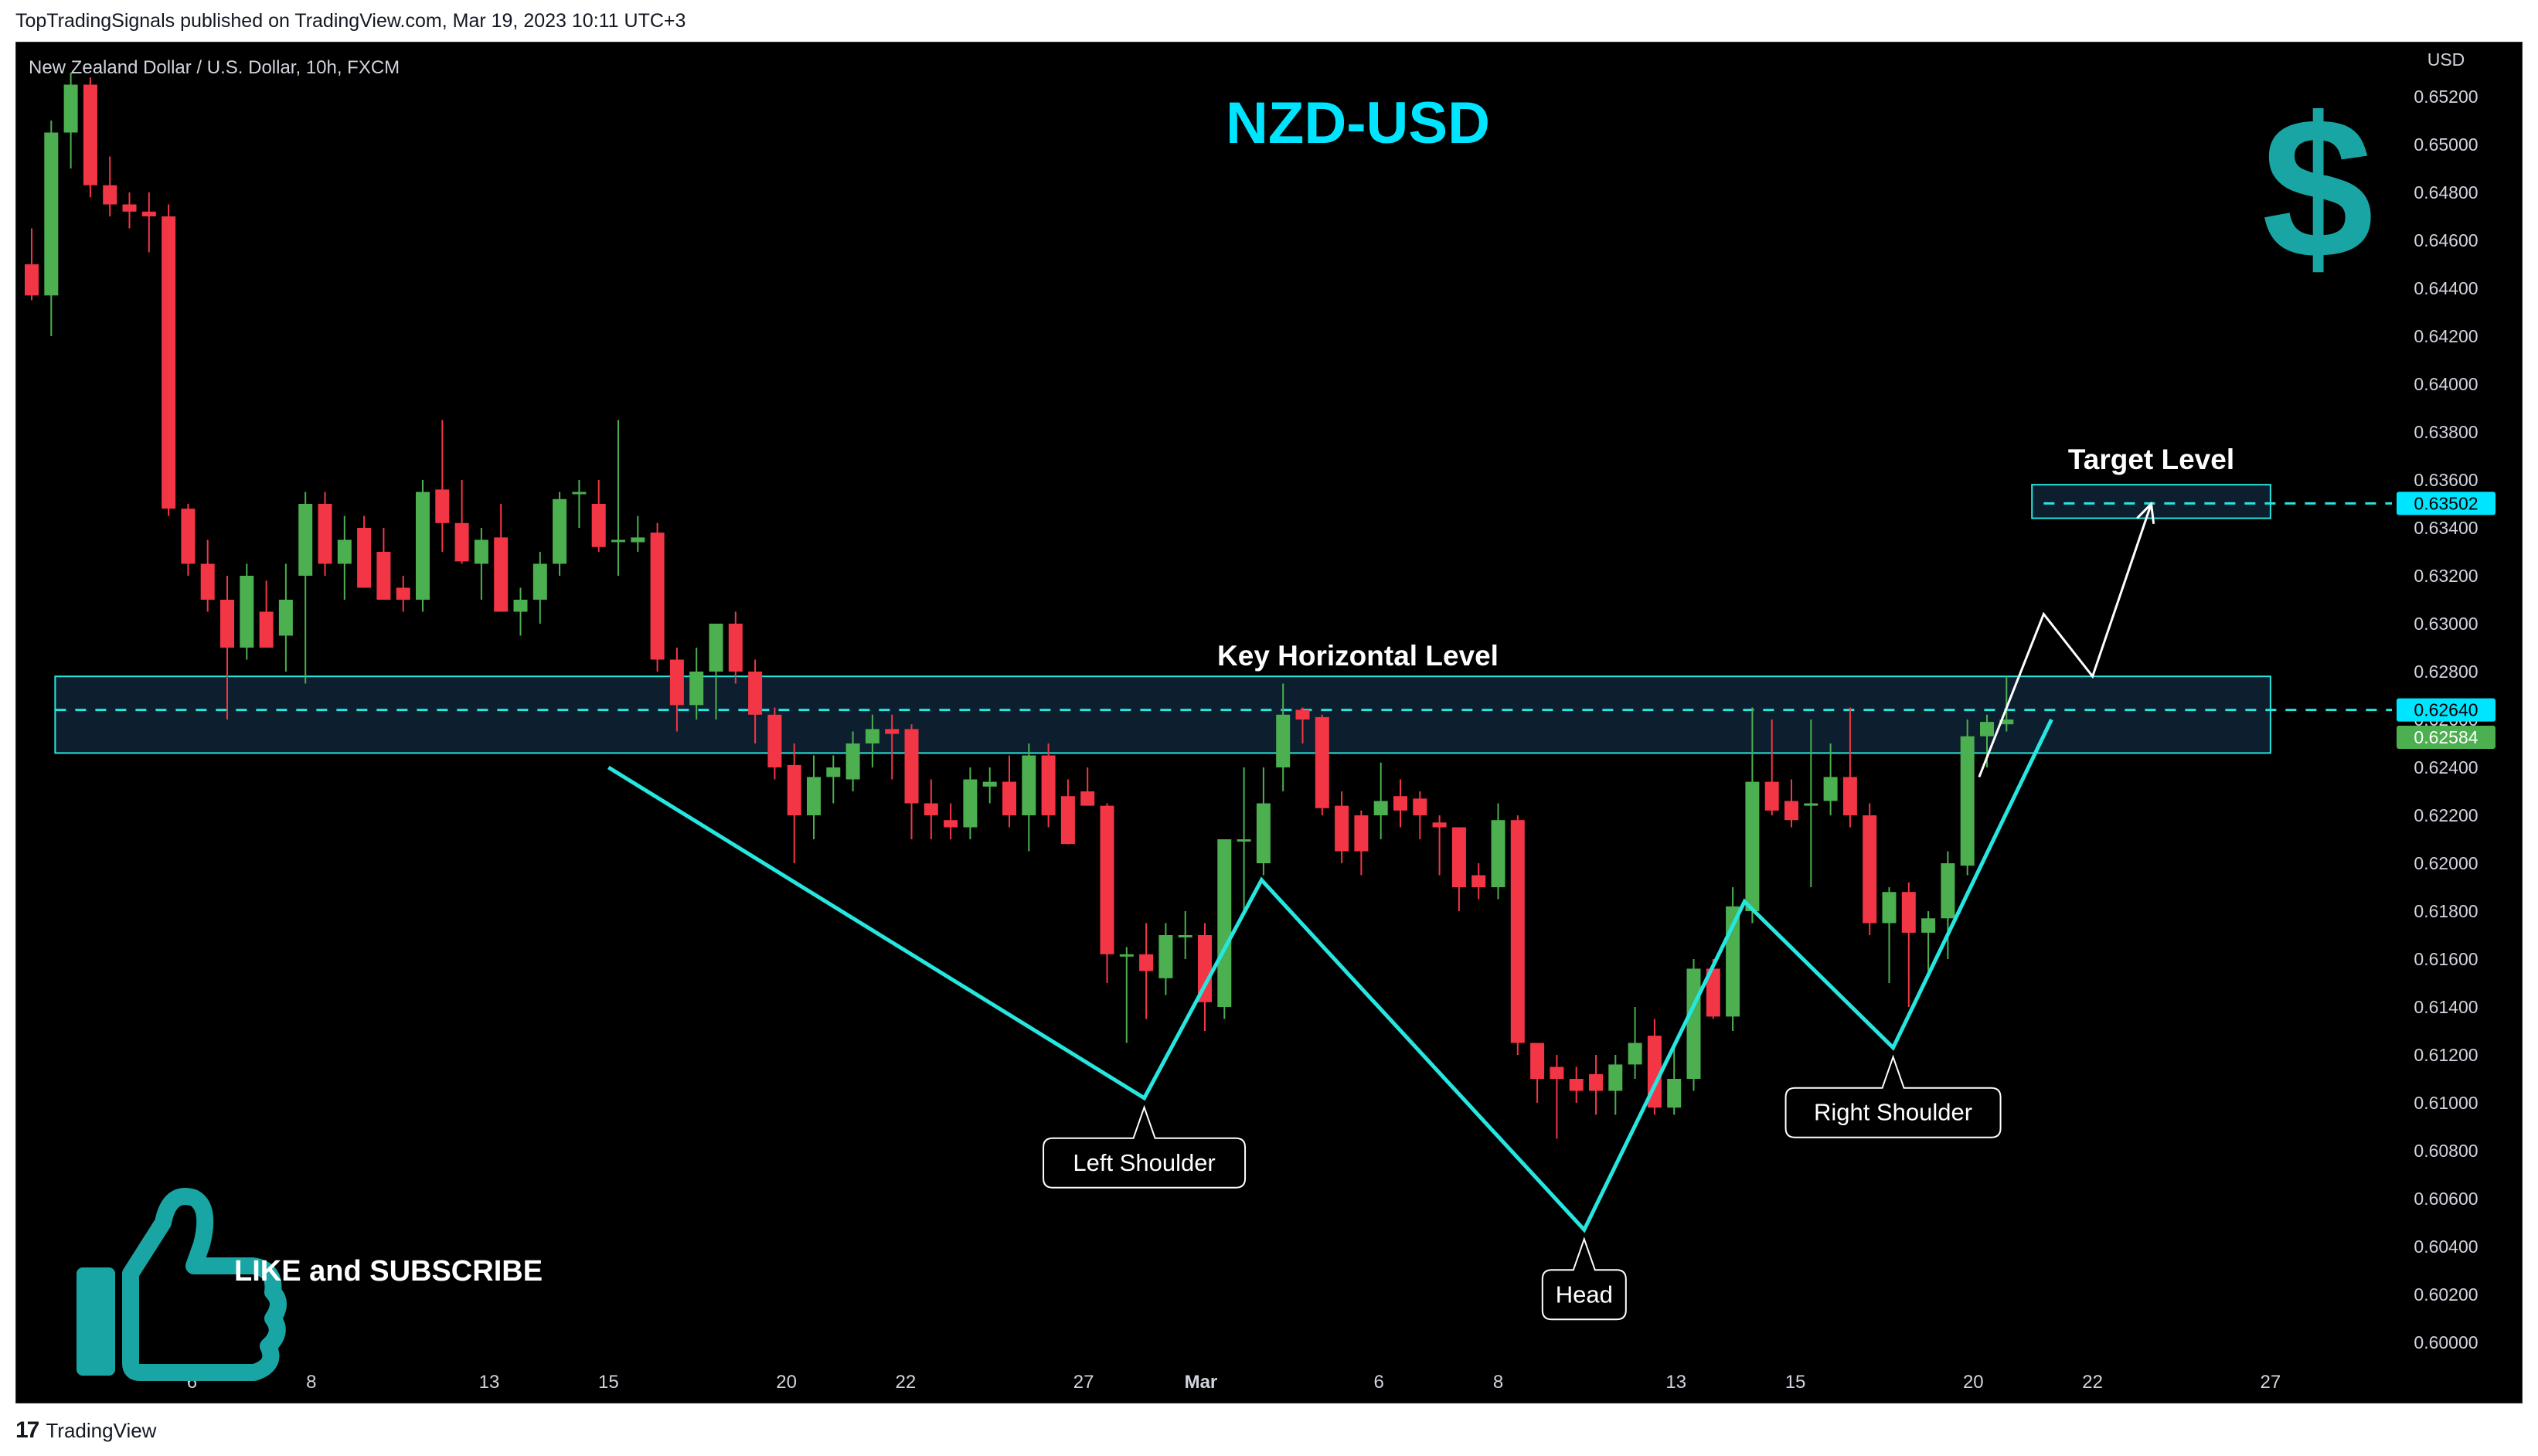 Image resolution: width=2538 pixels, height=1456 pixels. What do you see at coordinates (1893, 1096) in the screenshot?
I see `right-shoulder-label: Right Shoulder` at bounding box center [1893, 1096].